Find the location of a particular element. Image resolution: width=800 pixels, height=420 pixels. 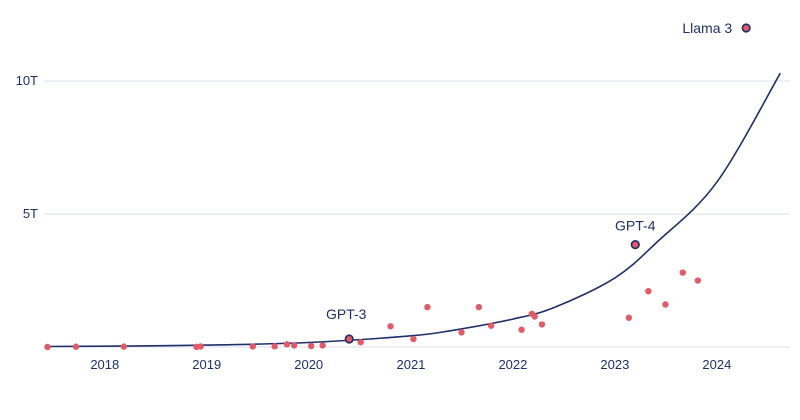

x-tick-label: 2019 is located at coordinates (206, 364).